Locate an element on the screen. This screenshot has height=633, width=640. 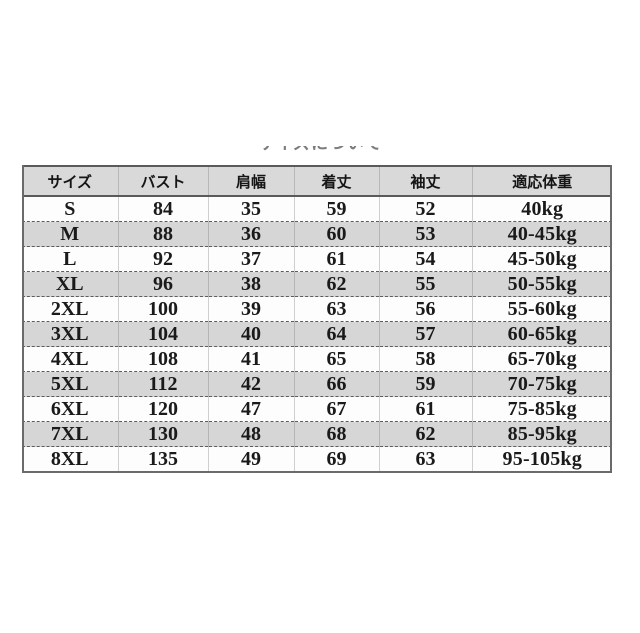
column-header-weight: 適応体重 is located at coordinates (542, 181).